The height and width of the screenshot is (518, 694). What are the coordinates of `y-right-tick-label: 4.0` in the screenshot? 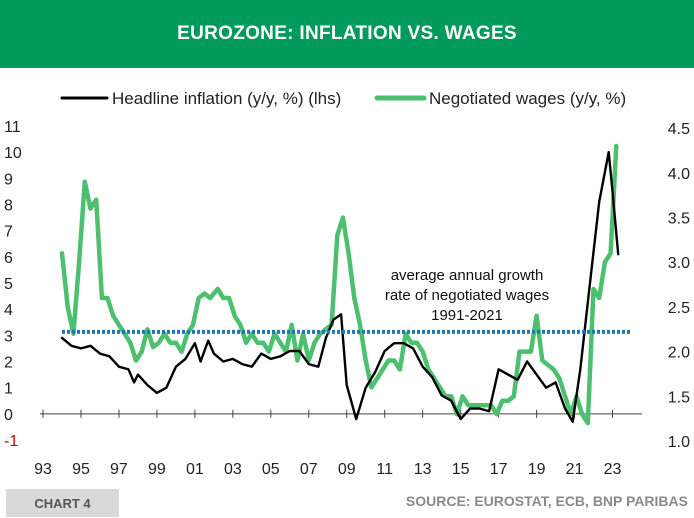 It's located at (679, 174).